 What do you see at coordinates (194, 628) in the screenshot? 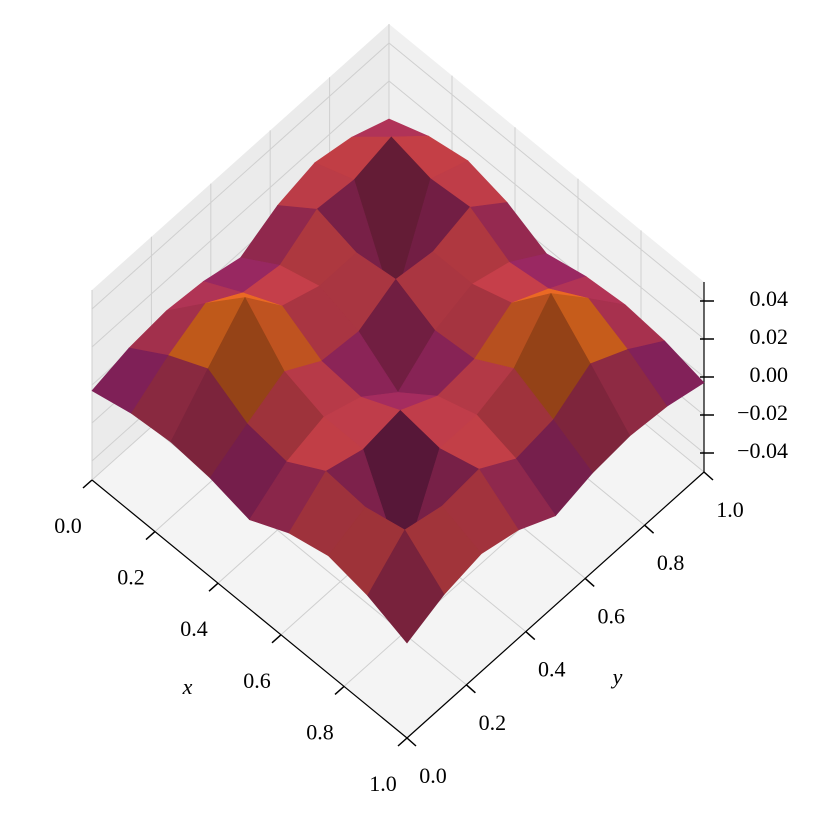
I see `x-tick-label: 0.4` at bounding box center [194, 628].